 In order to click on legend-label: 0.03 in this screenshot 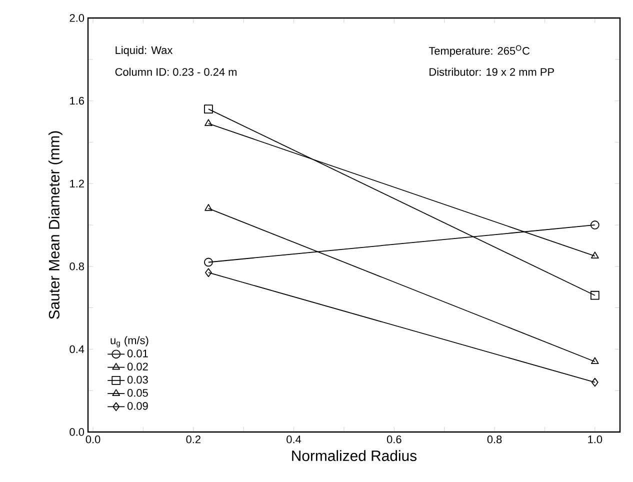, I will do `click(137, 380)`.